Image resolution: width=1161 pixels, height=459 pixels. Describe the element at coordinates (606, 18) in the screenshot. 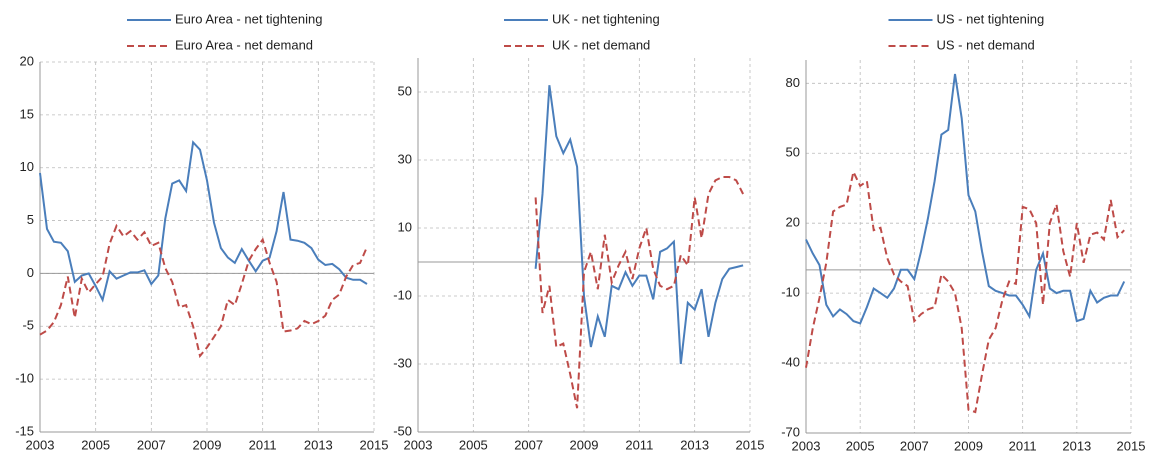

I see `legend-label: UK - net tightening` at that location.